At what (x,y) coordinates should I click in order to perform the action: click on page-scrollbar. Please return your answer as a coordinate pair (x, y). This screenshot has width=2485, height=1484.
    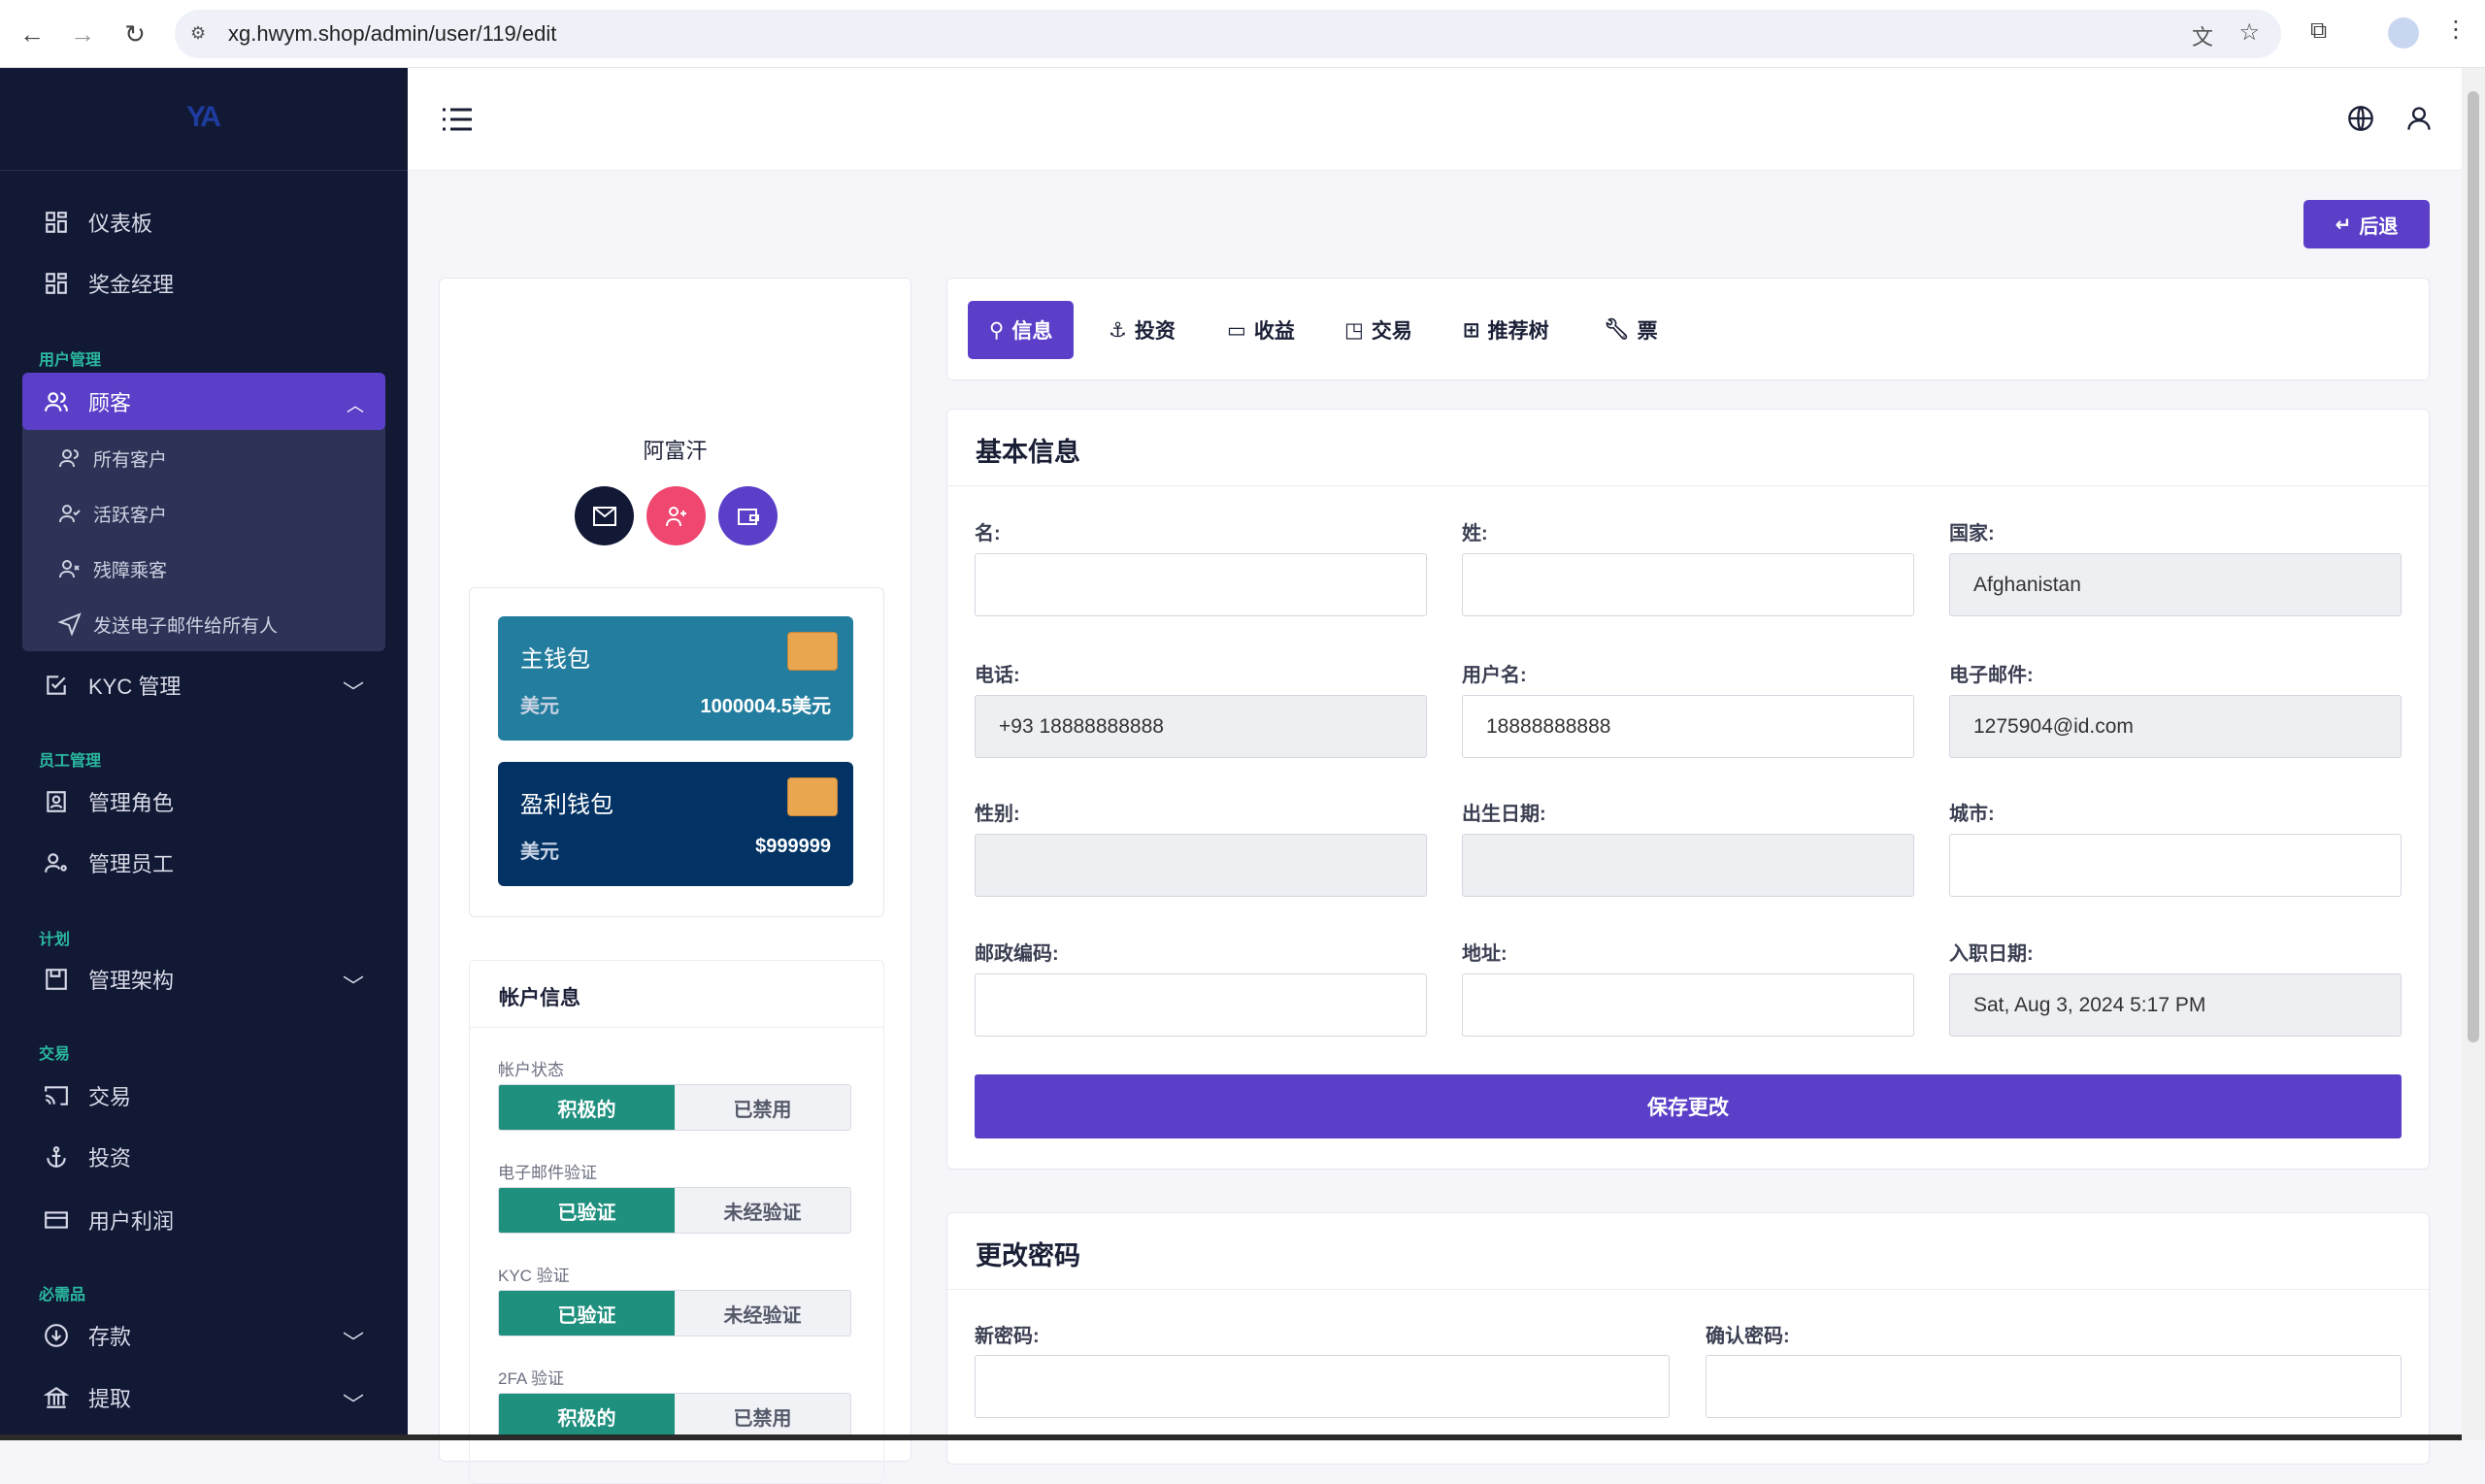
    Looking at the image, I should click on (2474, 754).